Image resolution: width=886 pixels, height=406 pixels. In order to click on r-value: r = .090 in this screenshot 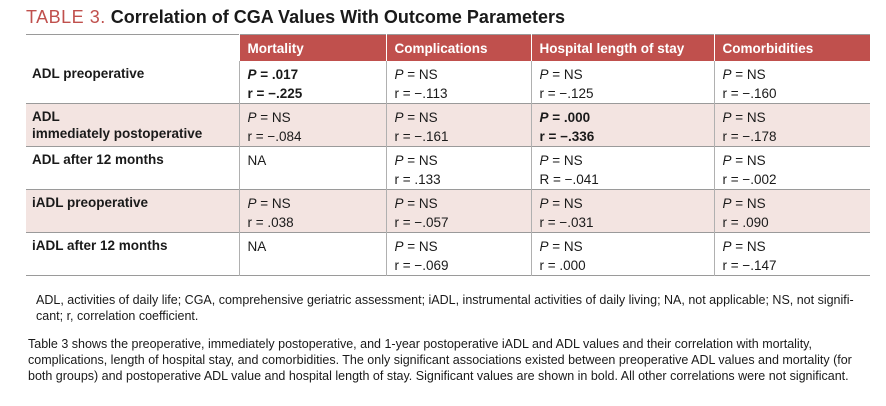, I will do `click(745, 222)`.